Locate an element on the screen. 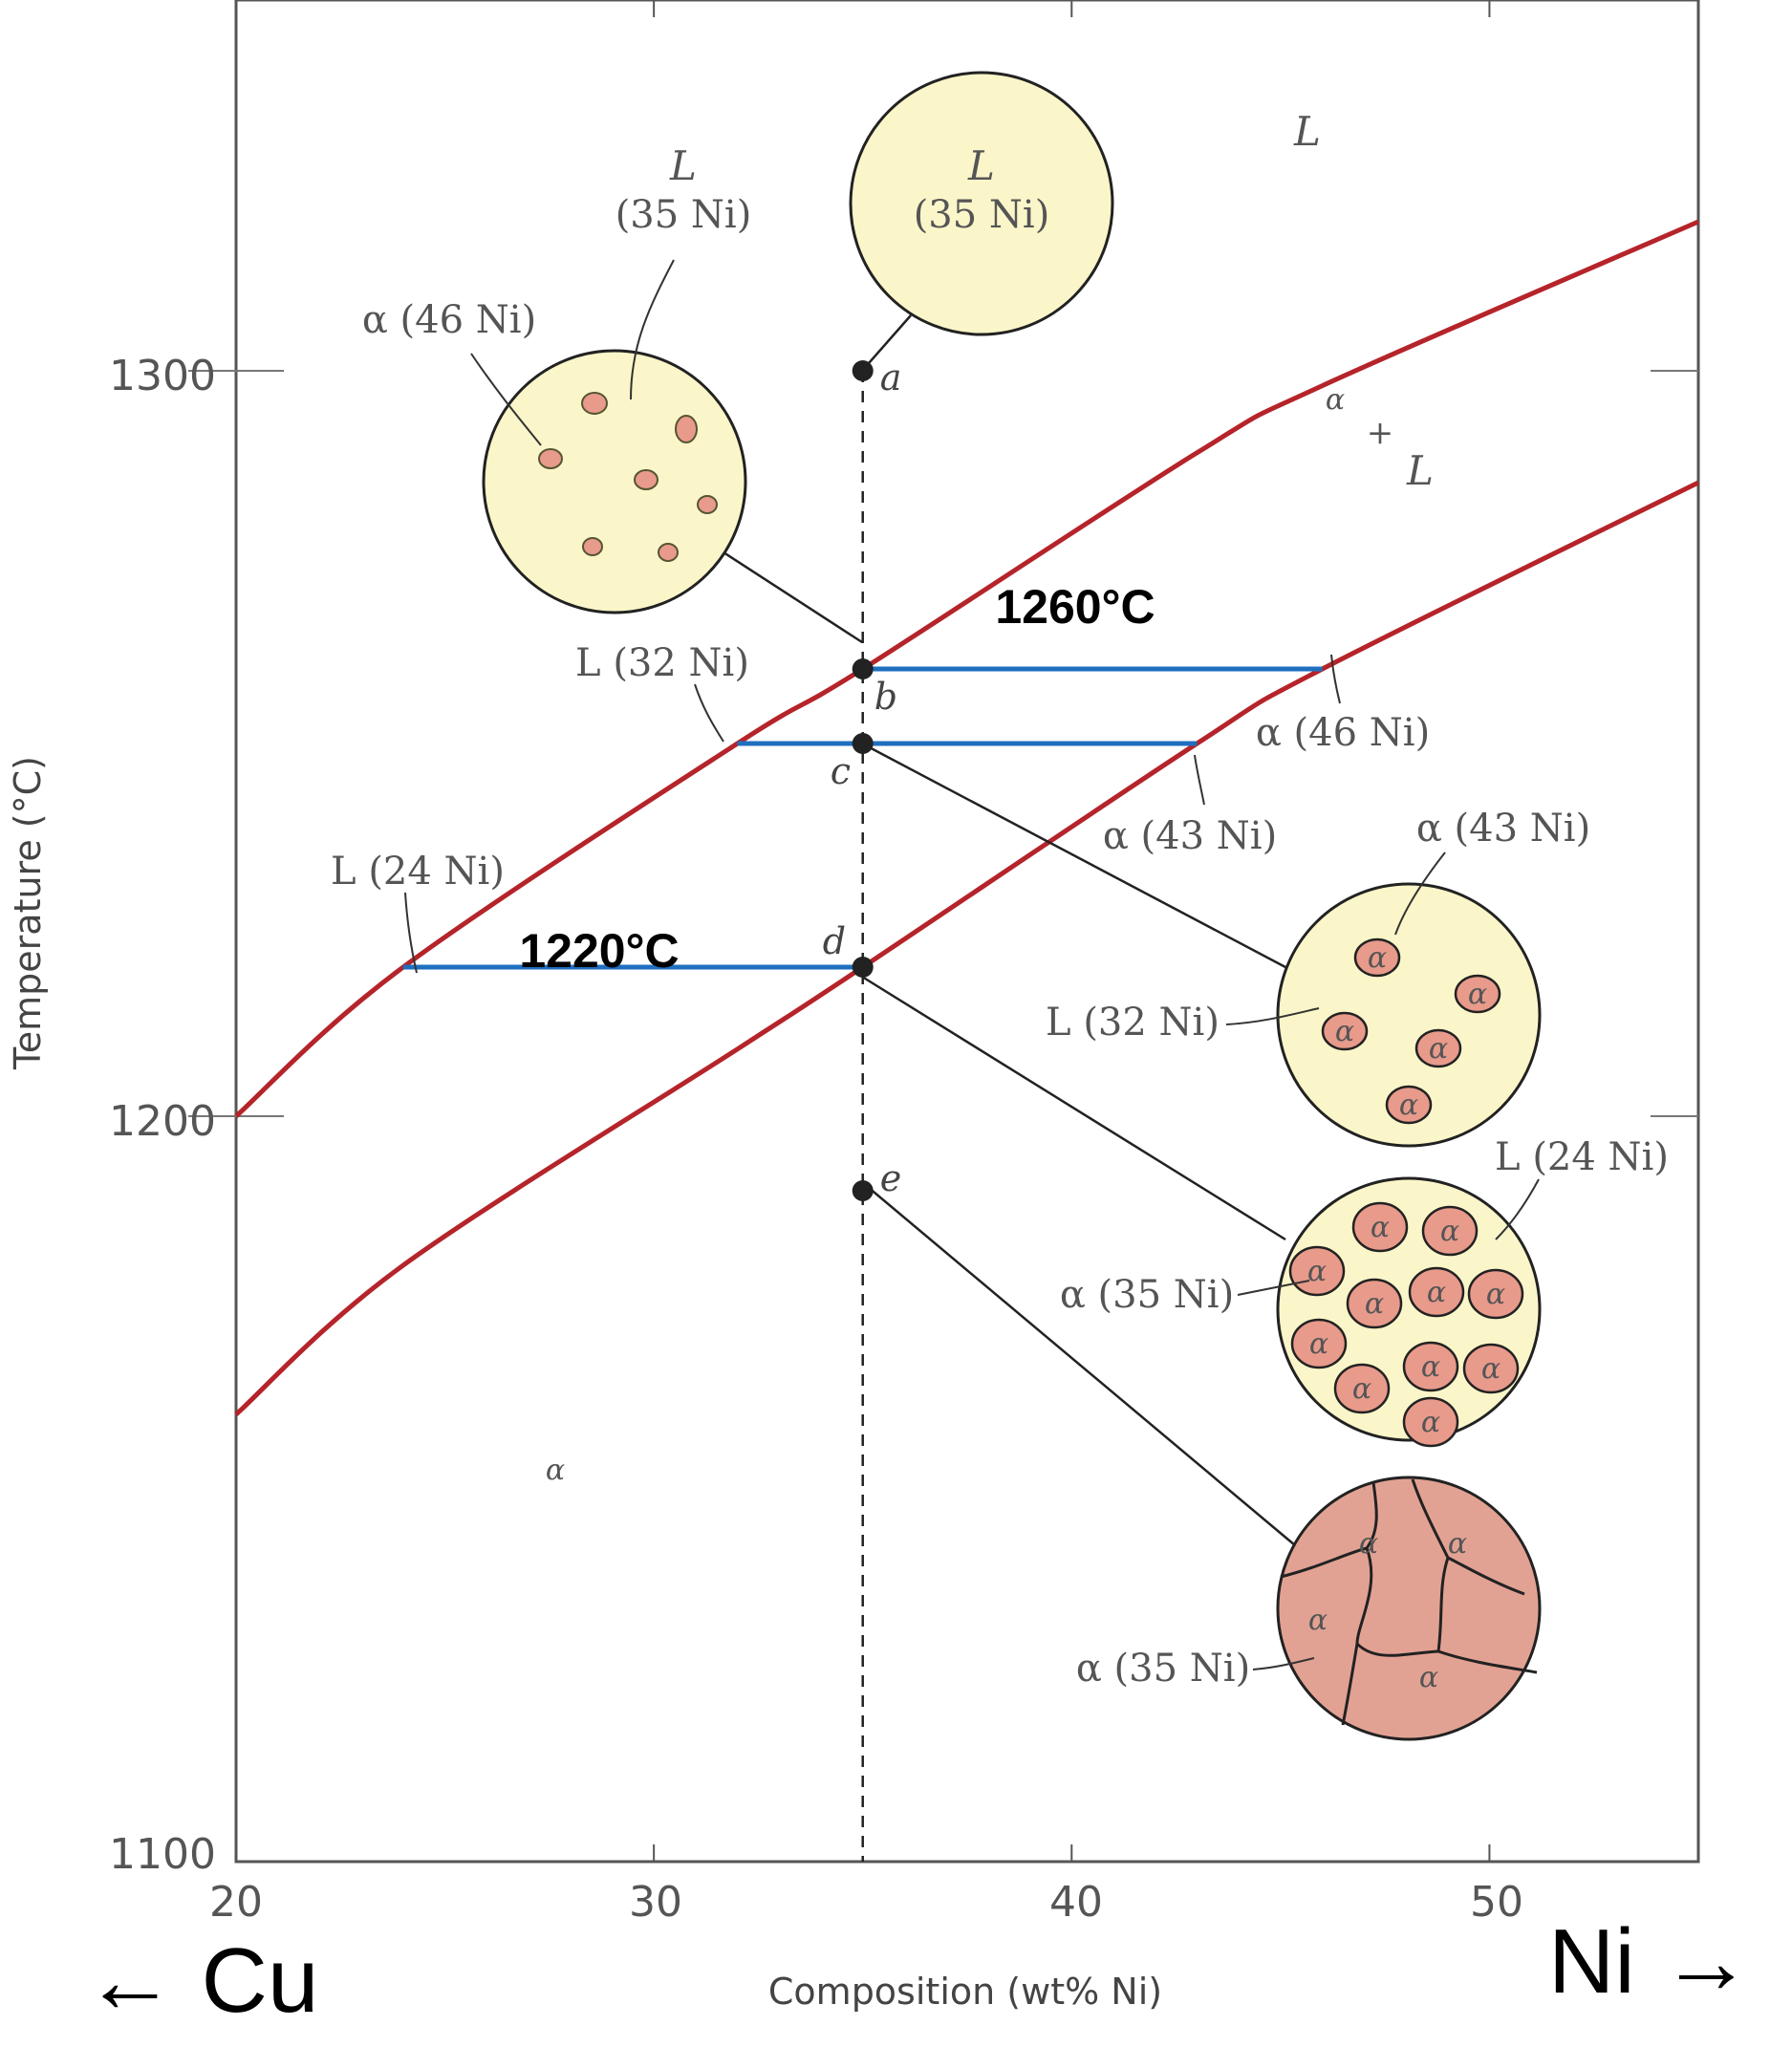 The height and width of the screenshot is (2069, 1792). label-d-liquid-24-right: L (24 Ni) is located at coordinates (1582, 1157).